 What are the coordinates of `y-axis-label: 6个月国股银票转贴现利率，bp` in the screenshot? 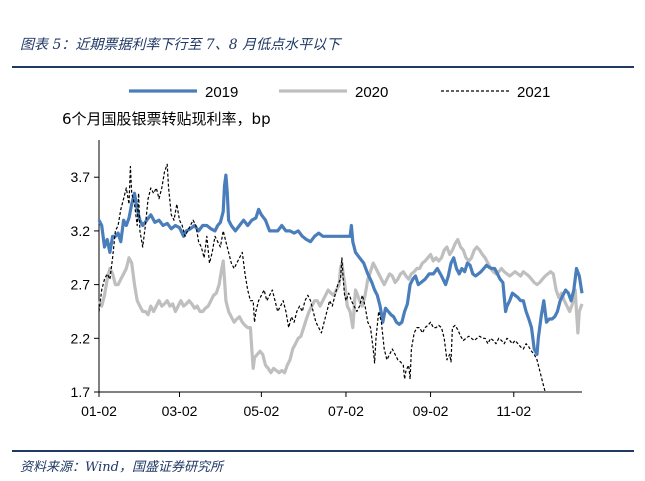 It's located at (166, 119).